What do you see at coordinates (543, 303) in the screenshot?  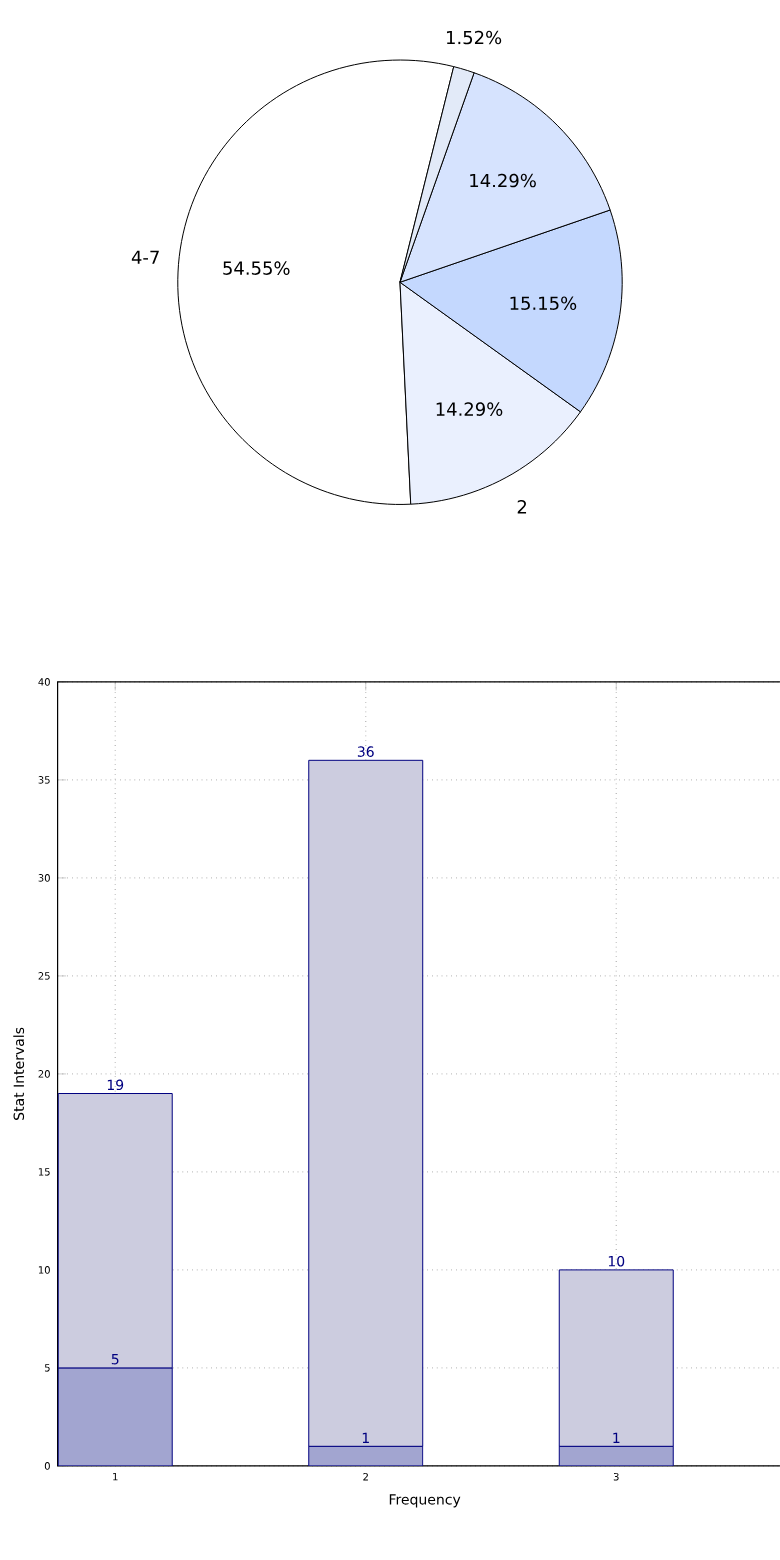 I see `data-label: 15.15%` at bounding box center [543, 303].